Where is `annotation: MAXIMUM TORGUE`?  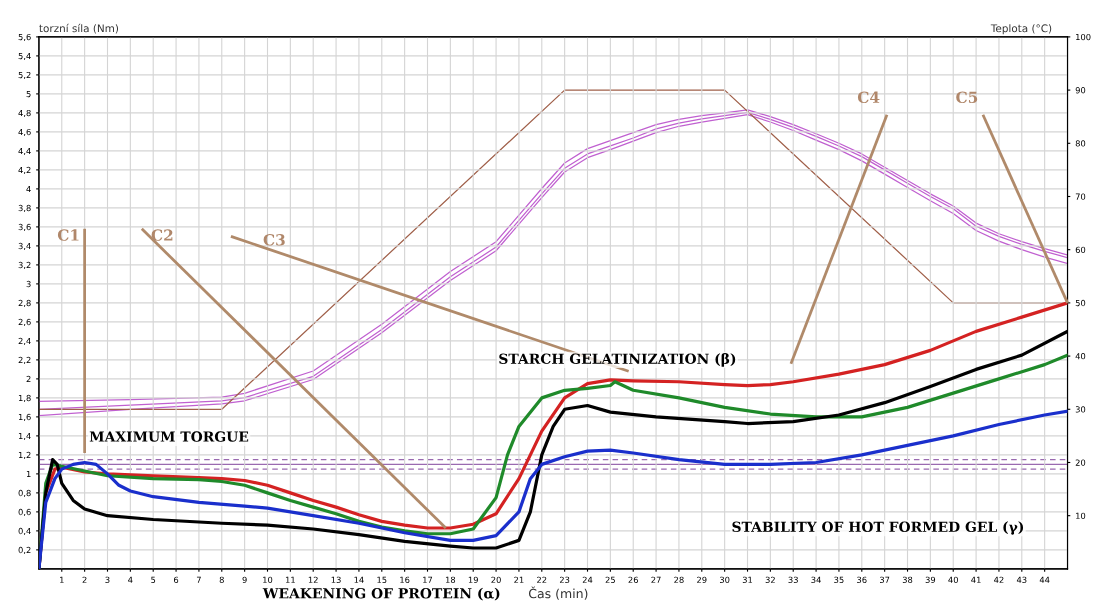
annotation: MAXIMUM TORGUE is located at coordinates (169, 436).